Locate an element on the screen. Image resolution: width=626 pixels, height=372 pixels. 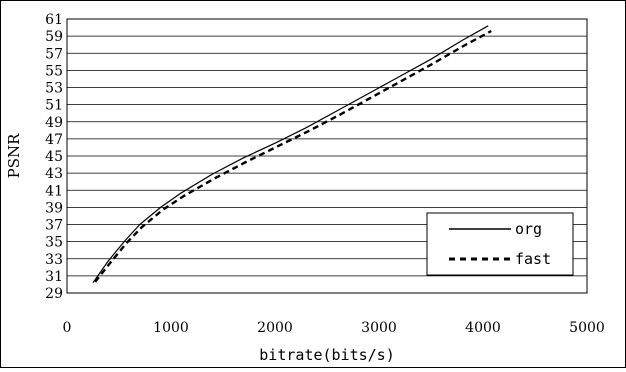
y-tick-label: 29 is located at coordinates (54, 294).